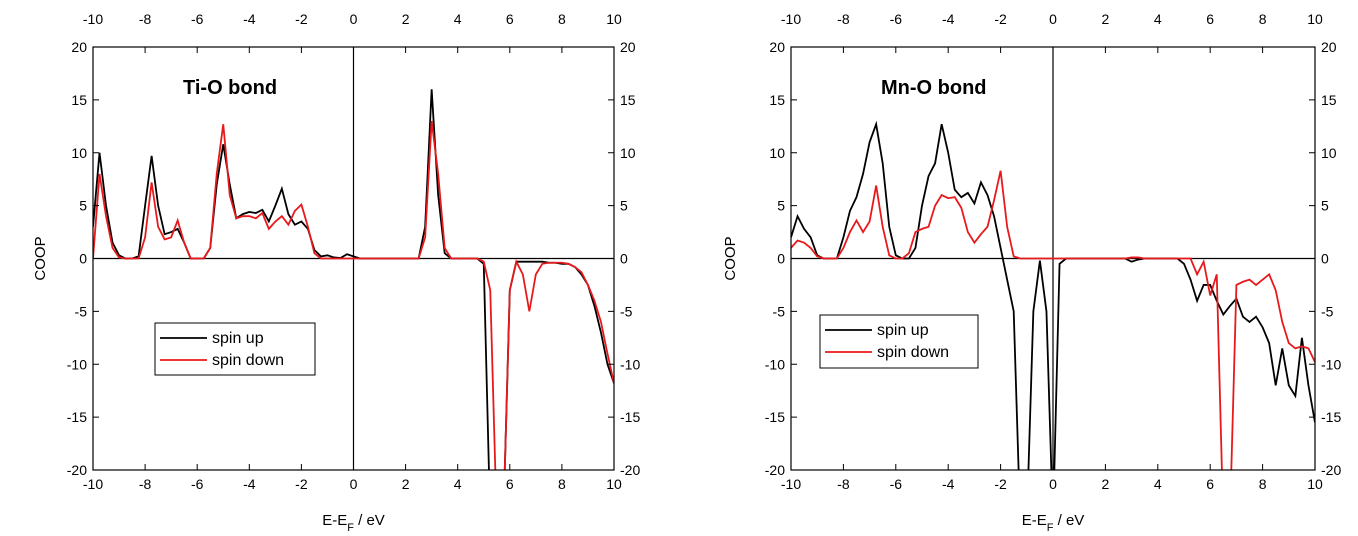  What do you see at coordinates (510, 19) in the screenshot?
I see `x-tick-label-top: 6` at bounding box center [510, 19].